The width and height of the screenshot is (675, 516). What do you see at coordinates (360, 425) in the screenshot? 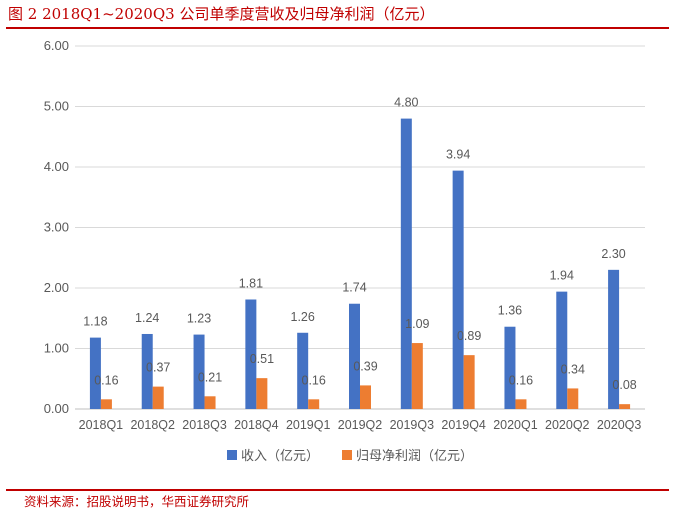
I see `x-tick-label: 2019Q2` at bounding box center [360, 425].